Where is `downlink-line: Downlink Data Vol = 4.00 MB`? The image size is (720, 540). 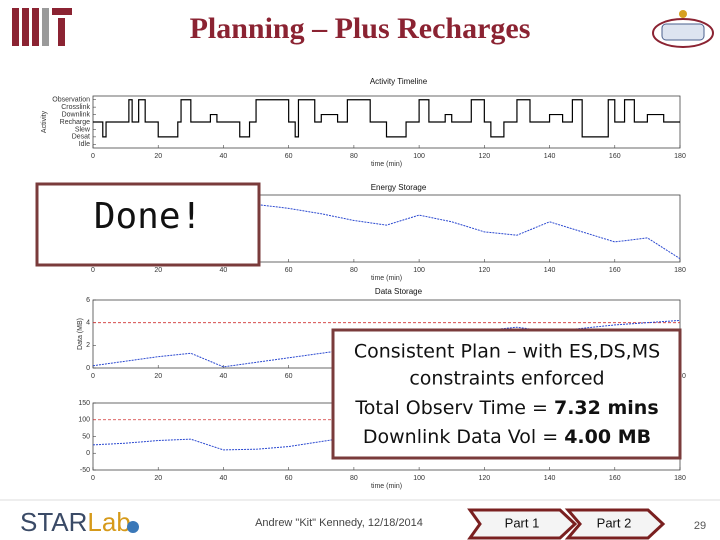
downlink-line: Downlink Data Vol = 4.00 MB is located at coordinates (507, 437).